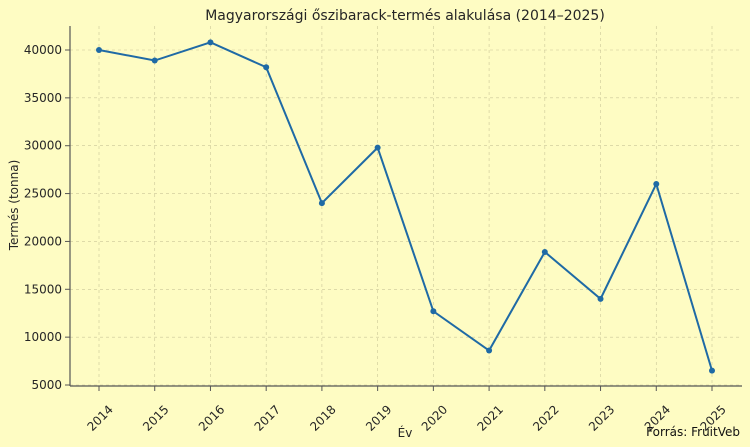 The image size is (750, 447). What do you see at coordinates (43, 98) in the screenshot?
I see `y-tick-label: 35000` at bounding box center [43, 98].